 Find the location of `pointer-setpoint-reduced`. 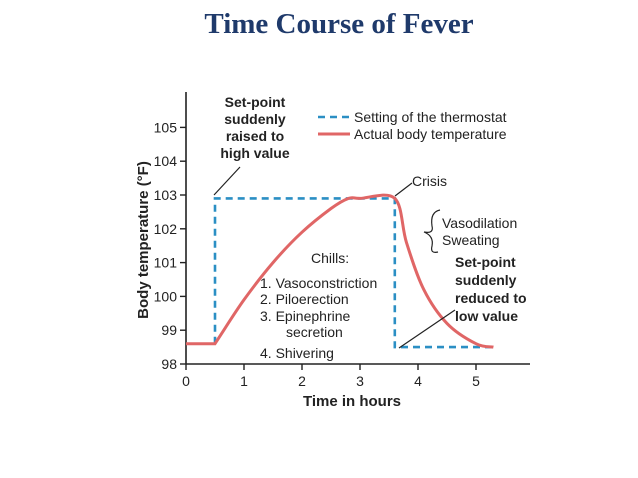

pointer-setpoint-reduced is located at coordinates (427, 329).